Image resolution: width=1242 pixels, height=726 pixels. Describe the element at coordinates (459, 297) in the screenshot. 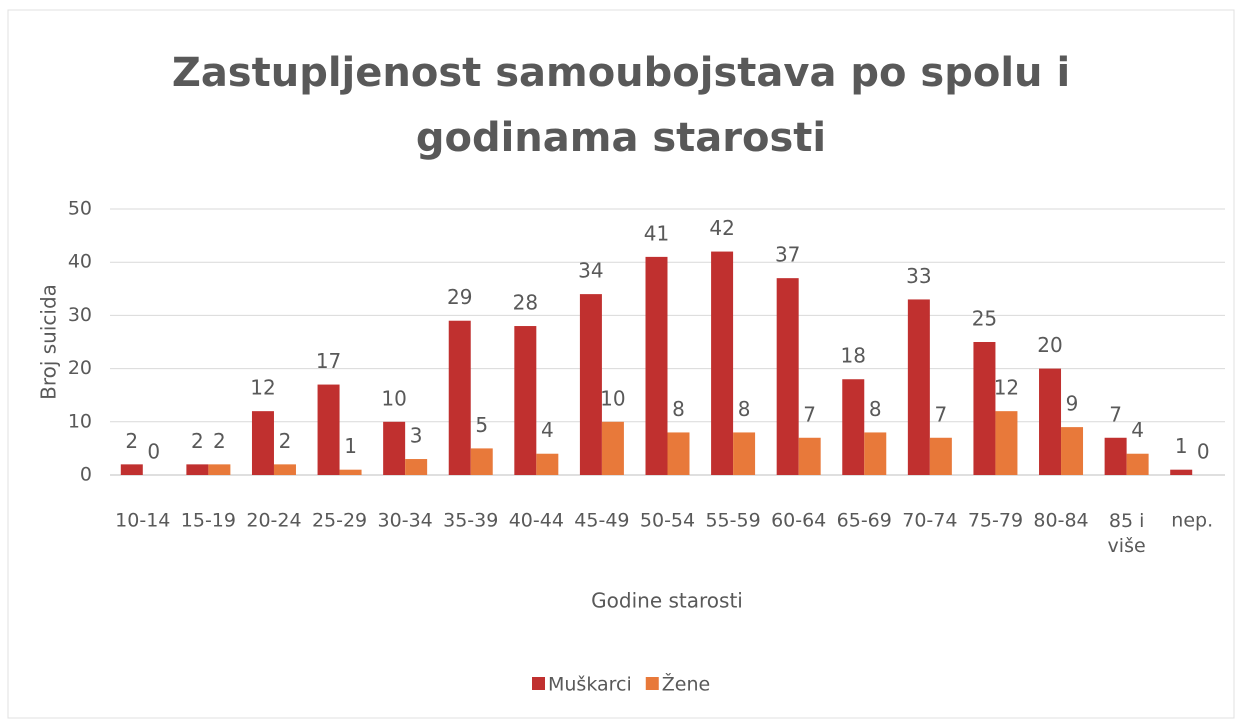

I see `data-label: 29` at that location.